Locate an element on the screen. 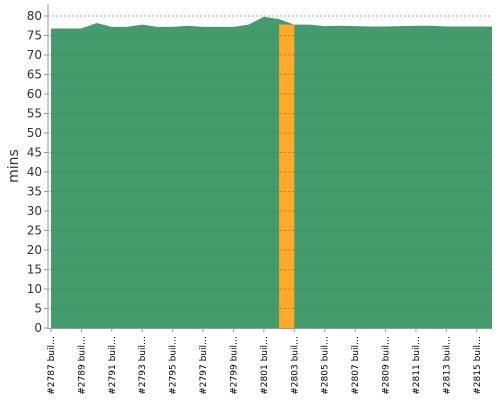 The width and height of the screenshot is (500, 400). y-tick-label: 45 is located at coordinates (34, 153).